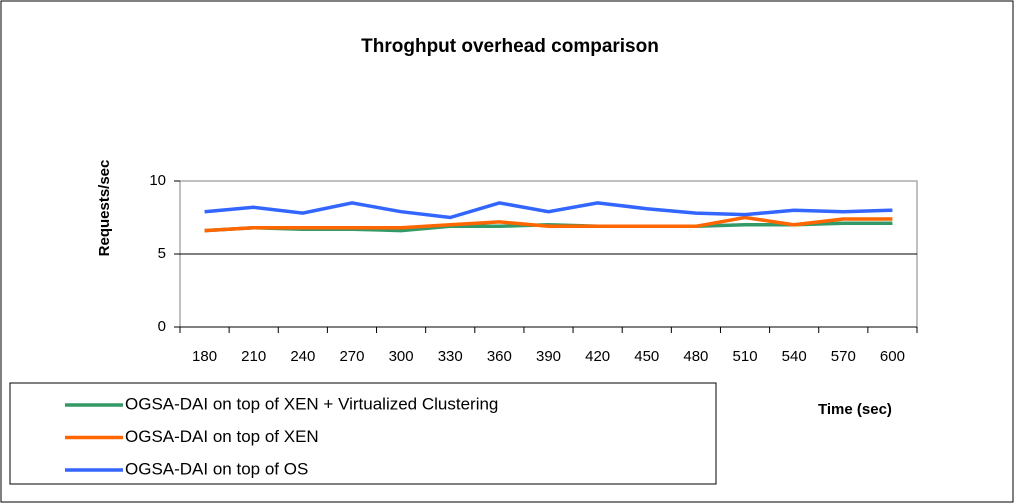 The image size is (1015, 504). What do you see at coordinates (499, 356) in the screenshot?
I see `x-tick-label: 360` at bounding box center [499, 356].